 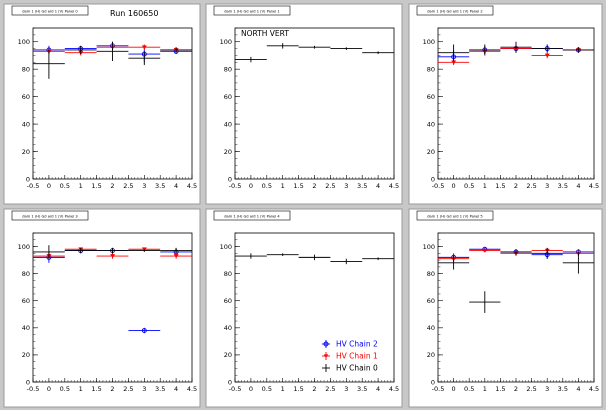 I want to click on panel-title: dam 1 (H) Gd ard 1 (V) Panel 3, so click(x=49, y=217).